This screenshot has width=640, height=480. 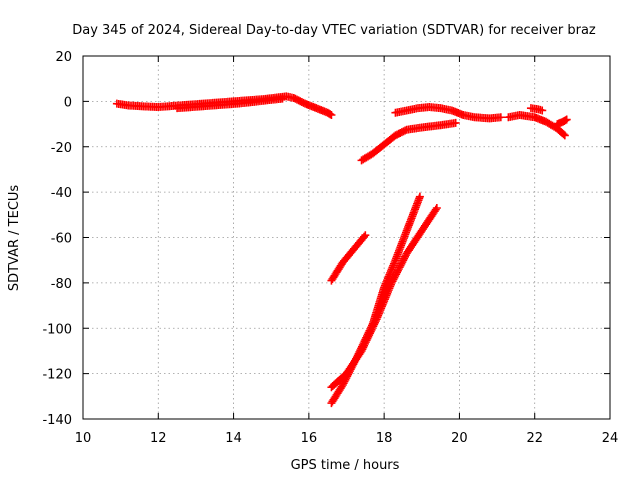 I want to click on x-tick-label: 14, so click(x=233, y=438).